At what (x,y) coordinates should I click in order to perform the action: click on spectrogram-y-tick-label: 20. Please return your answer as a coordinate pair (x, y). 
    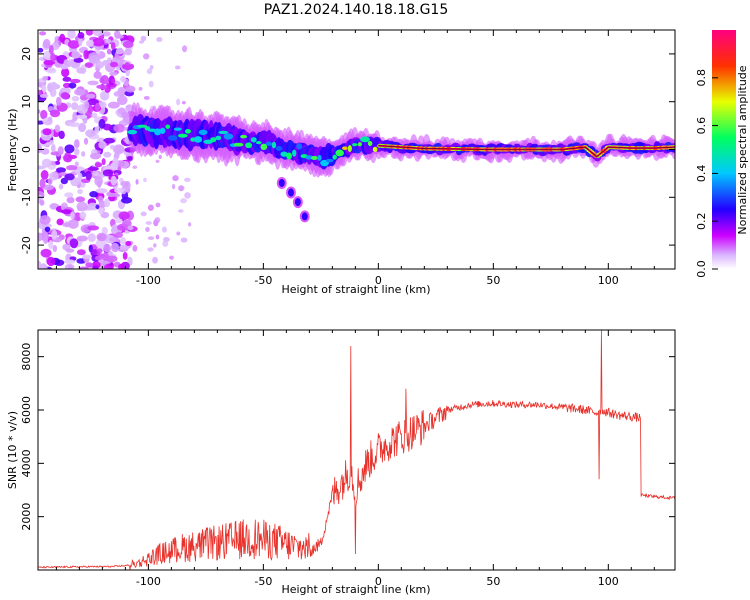
    Looking at the image, I should click on (26, 54).